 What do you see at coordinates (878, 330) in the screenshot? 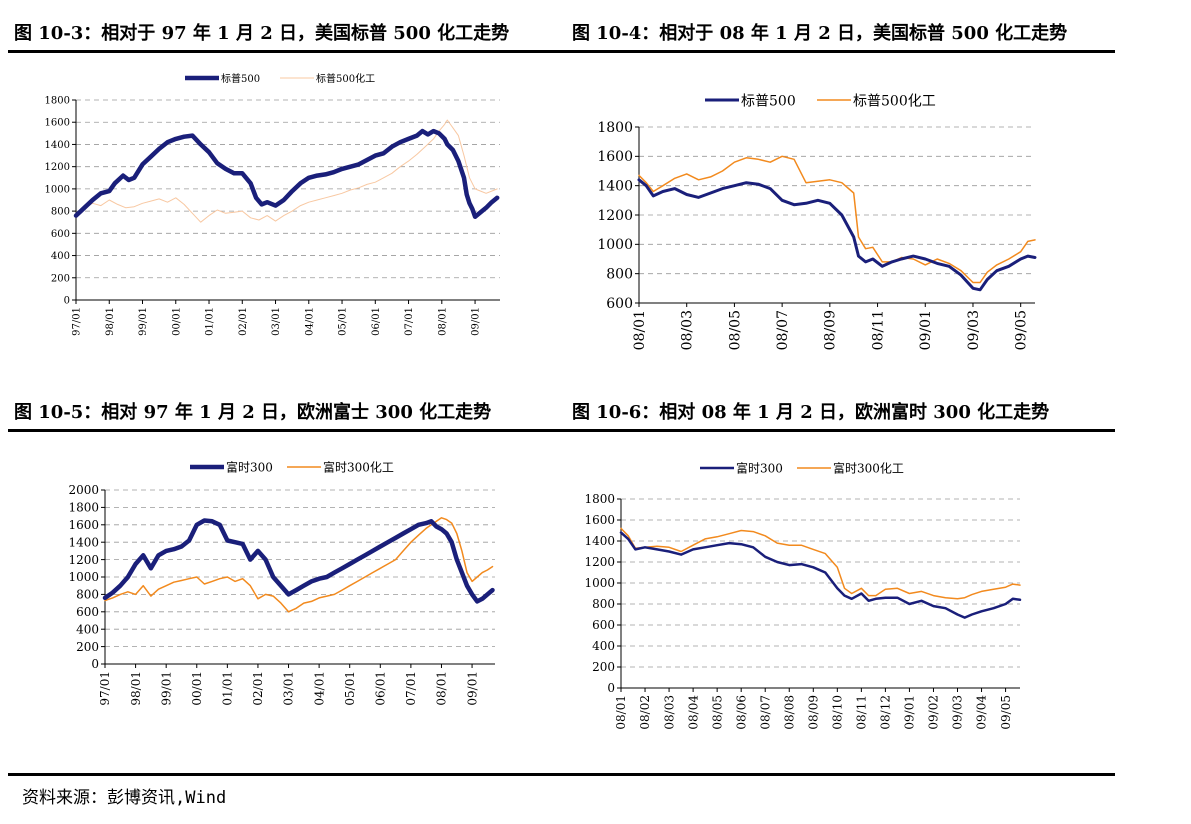
I see `x-tick-label: 08/11` at bounding box center [878, 330].